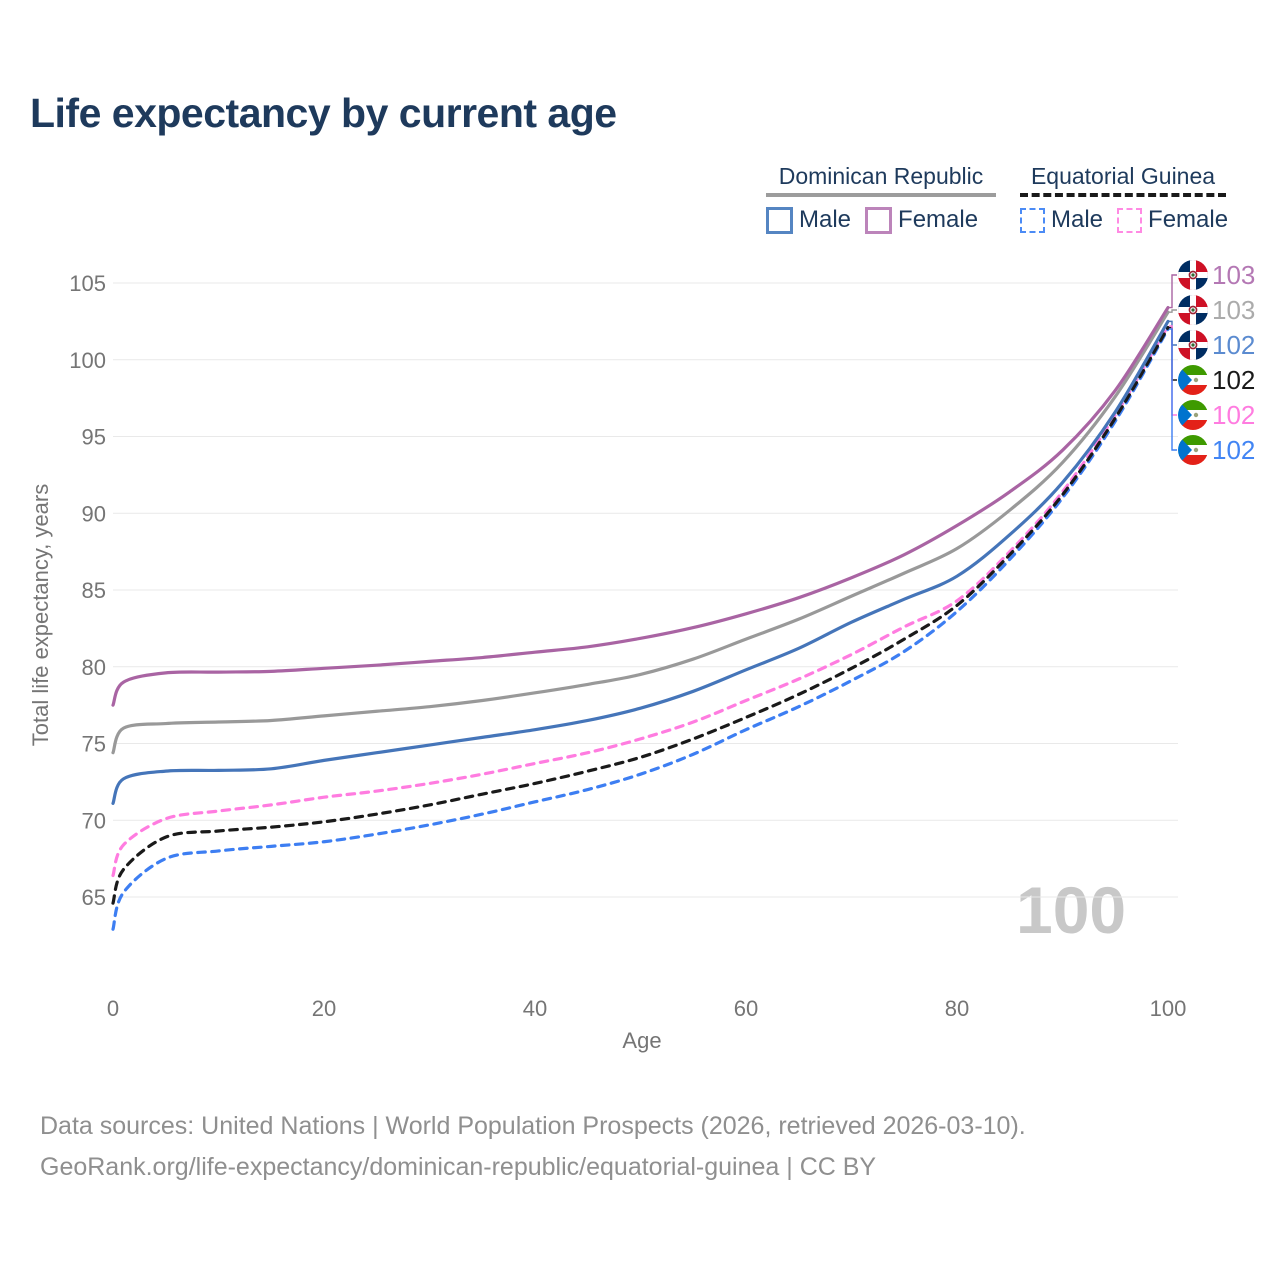  Describe the element at coordinates (957, 1008) in the screenshot. I see `x-tick-80: 80` at that location.